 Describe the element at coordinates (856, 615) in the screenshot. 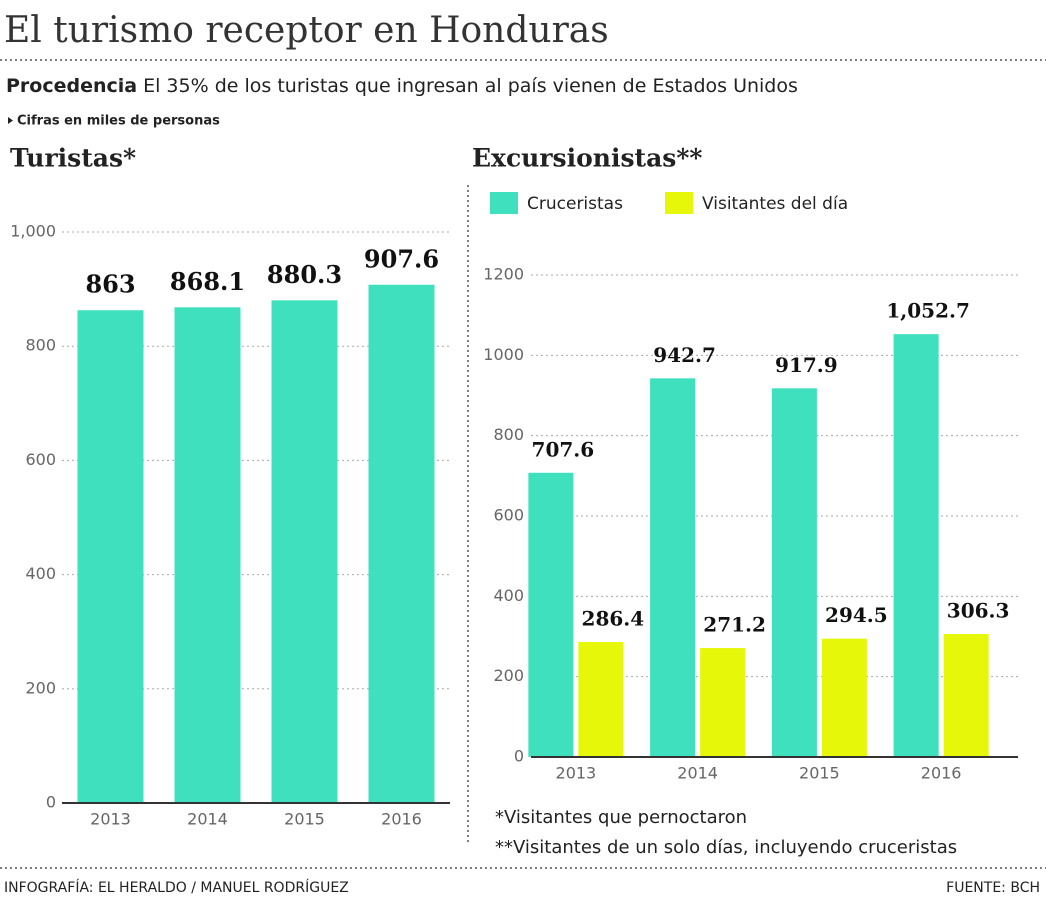

I see `value-label: 294.5` at that location.